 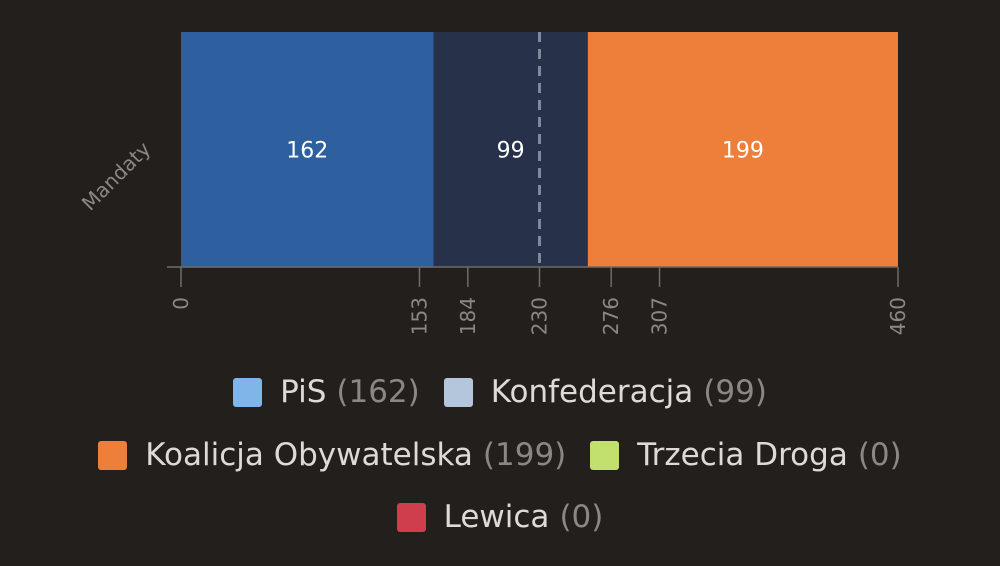 I want to click on bar-pis, so click(x=307, y=149).